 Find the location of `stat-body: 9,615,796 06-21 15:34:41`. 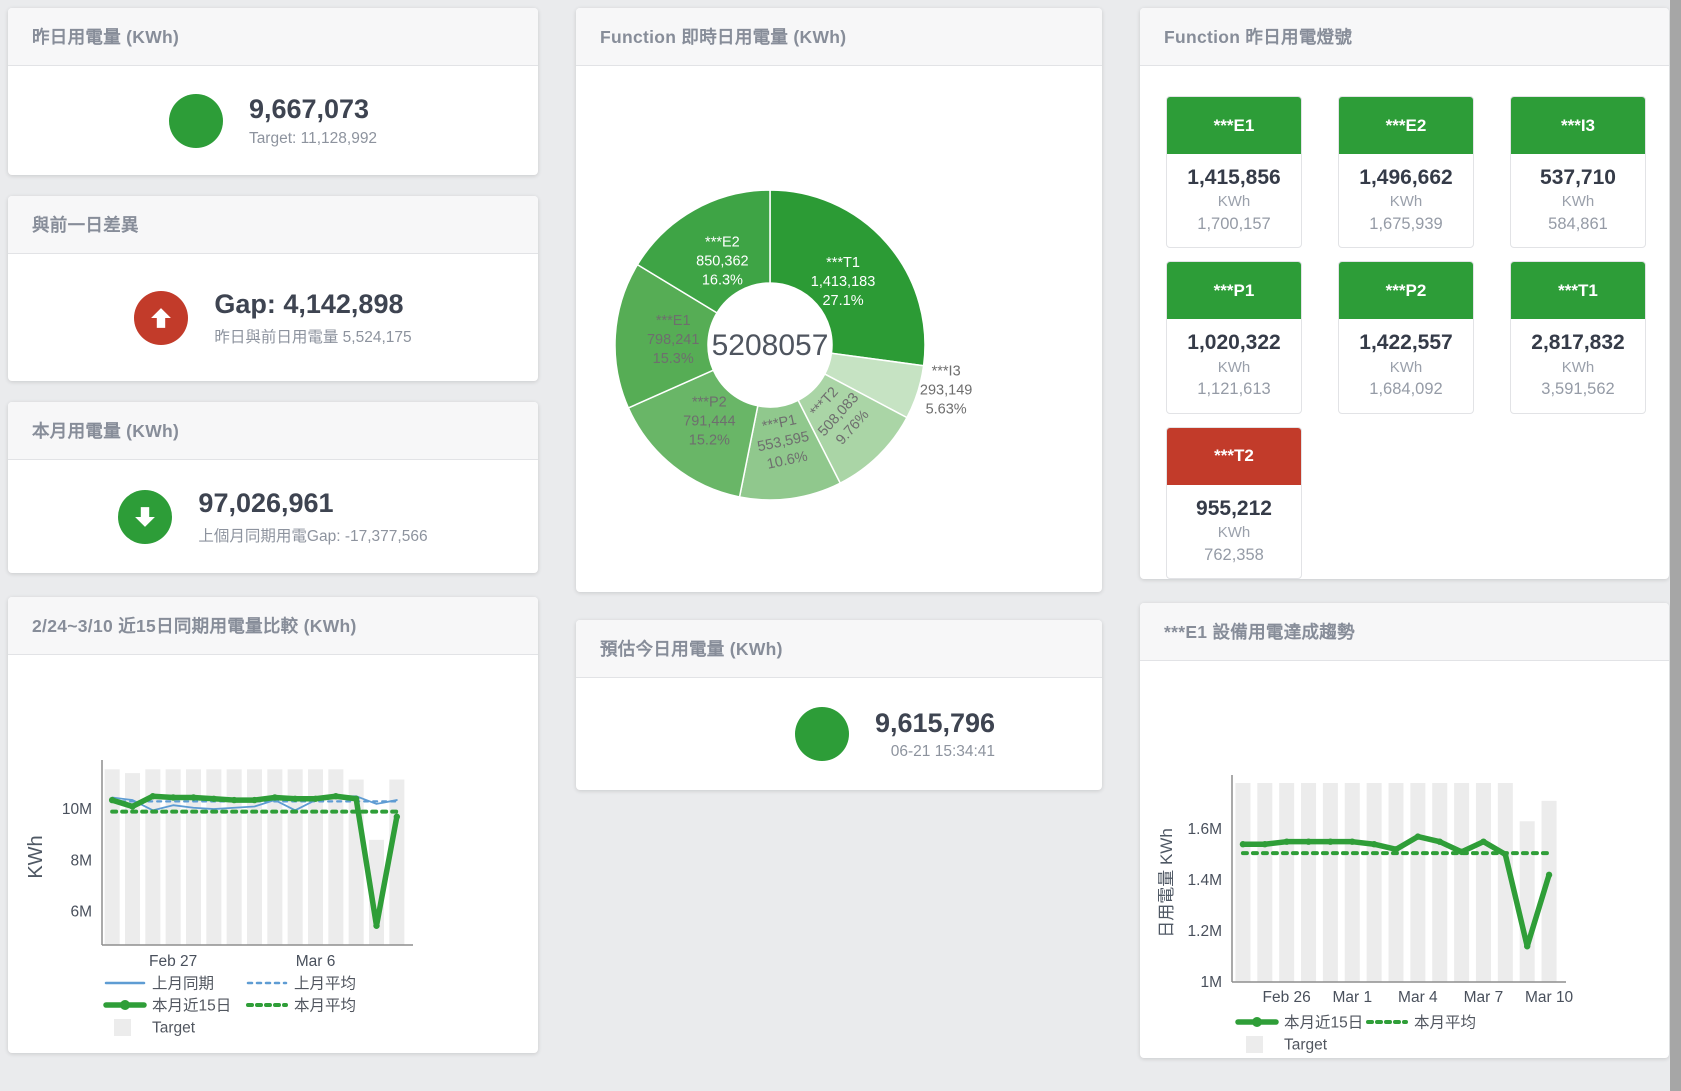

stat-body: 9,615,796 06-21 15:34:41 is located at coordinates (895, 734).